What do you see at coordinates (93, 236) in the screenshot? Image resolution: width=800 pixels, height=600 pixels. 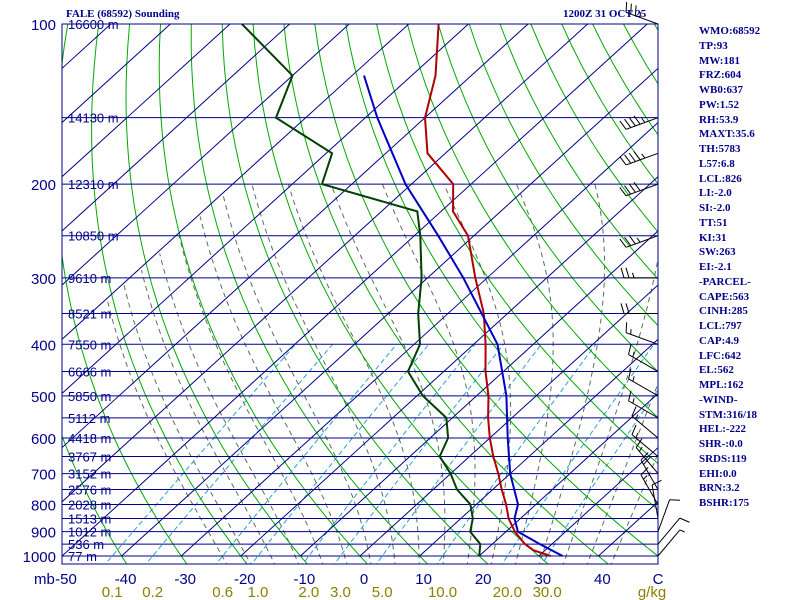 I see `height-label: 10850 m` at bounding box center [93, 236].